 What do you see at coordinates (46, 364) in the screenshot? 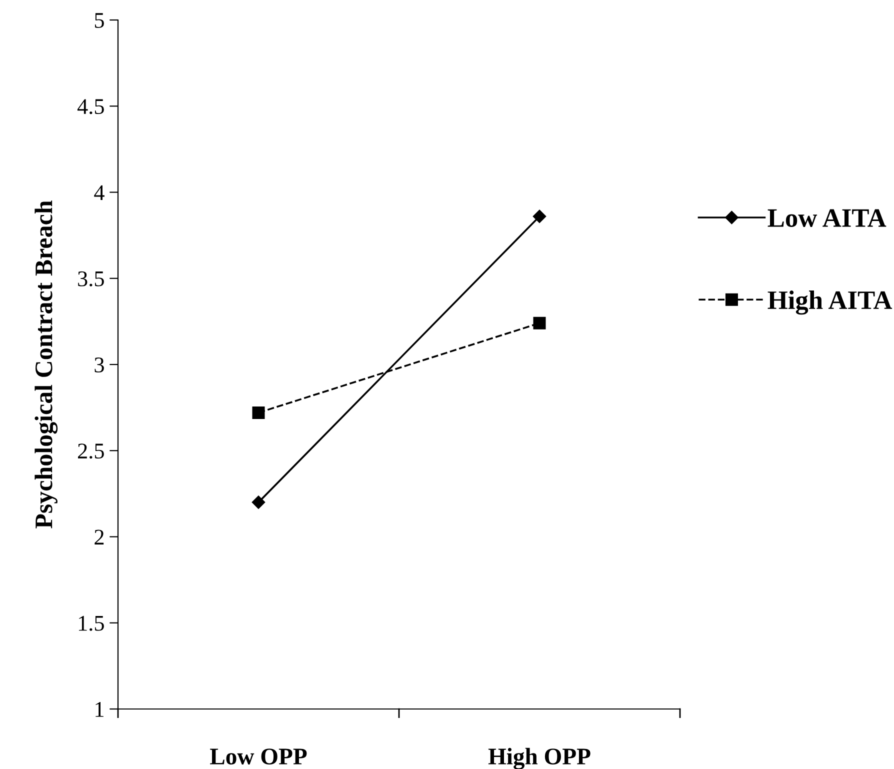
I see `y-axis-title: Psychological Contract Breach` at bounding box center [46, 364].